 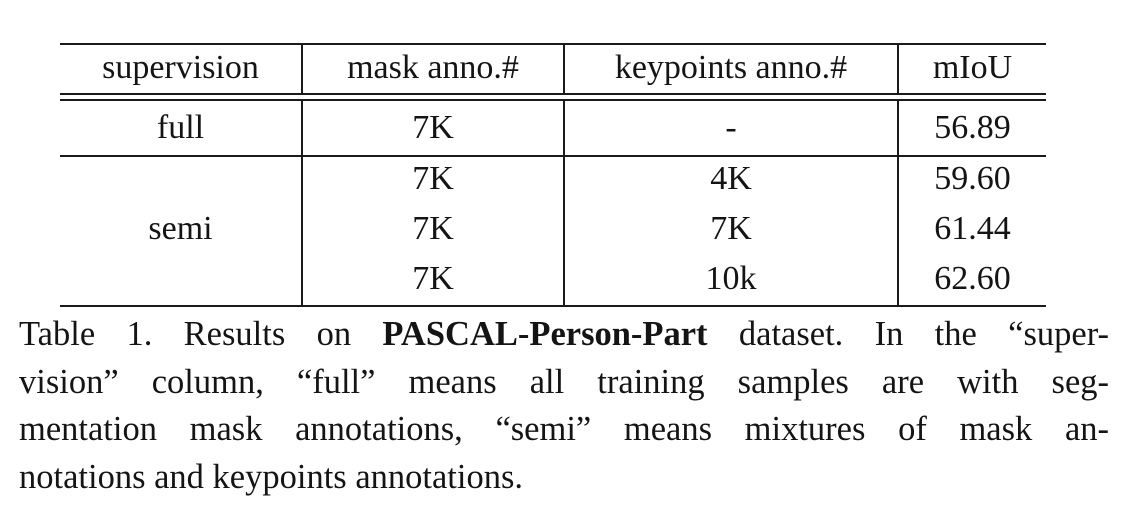 I want to click on row-full-miou: 56.89, so click(x=972, y=127).